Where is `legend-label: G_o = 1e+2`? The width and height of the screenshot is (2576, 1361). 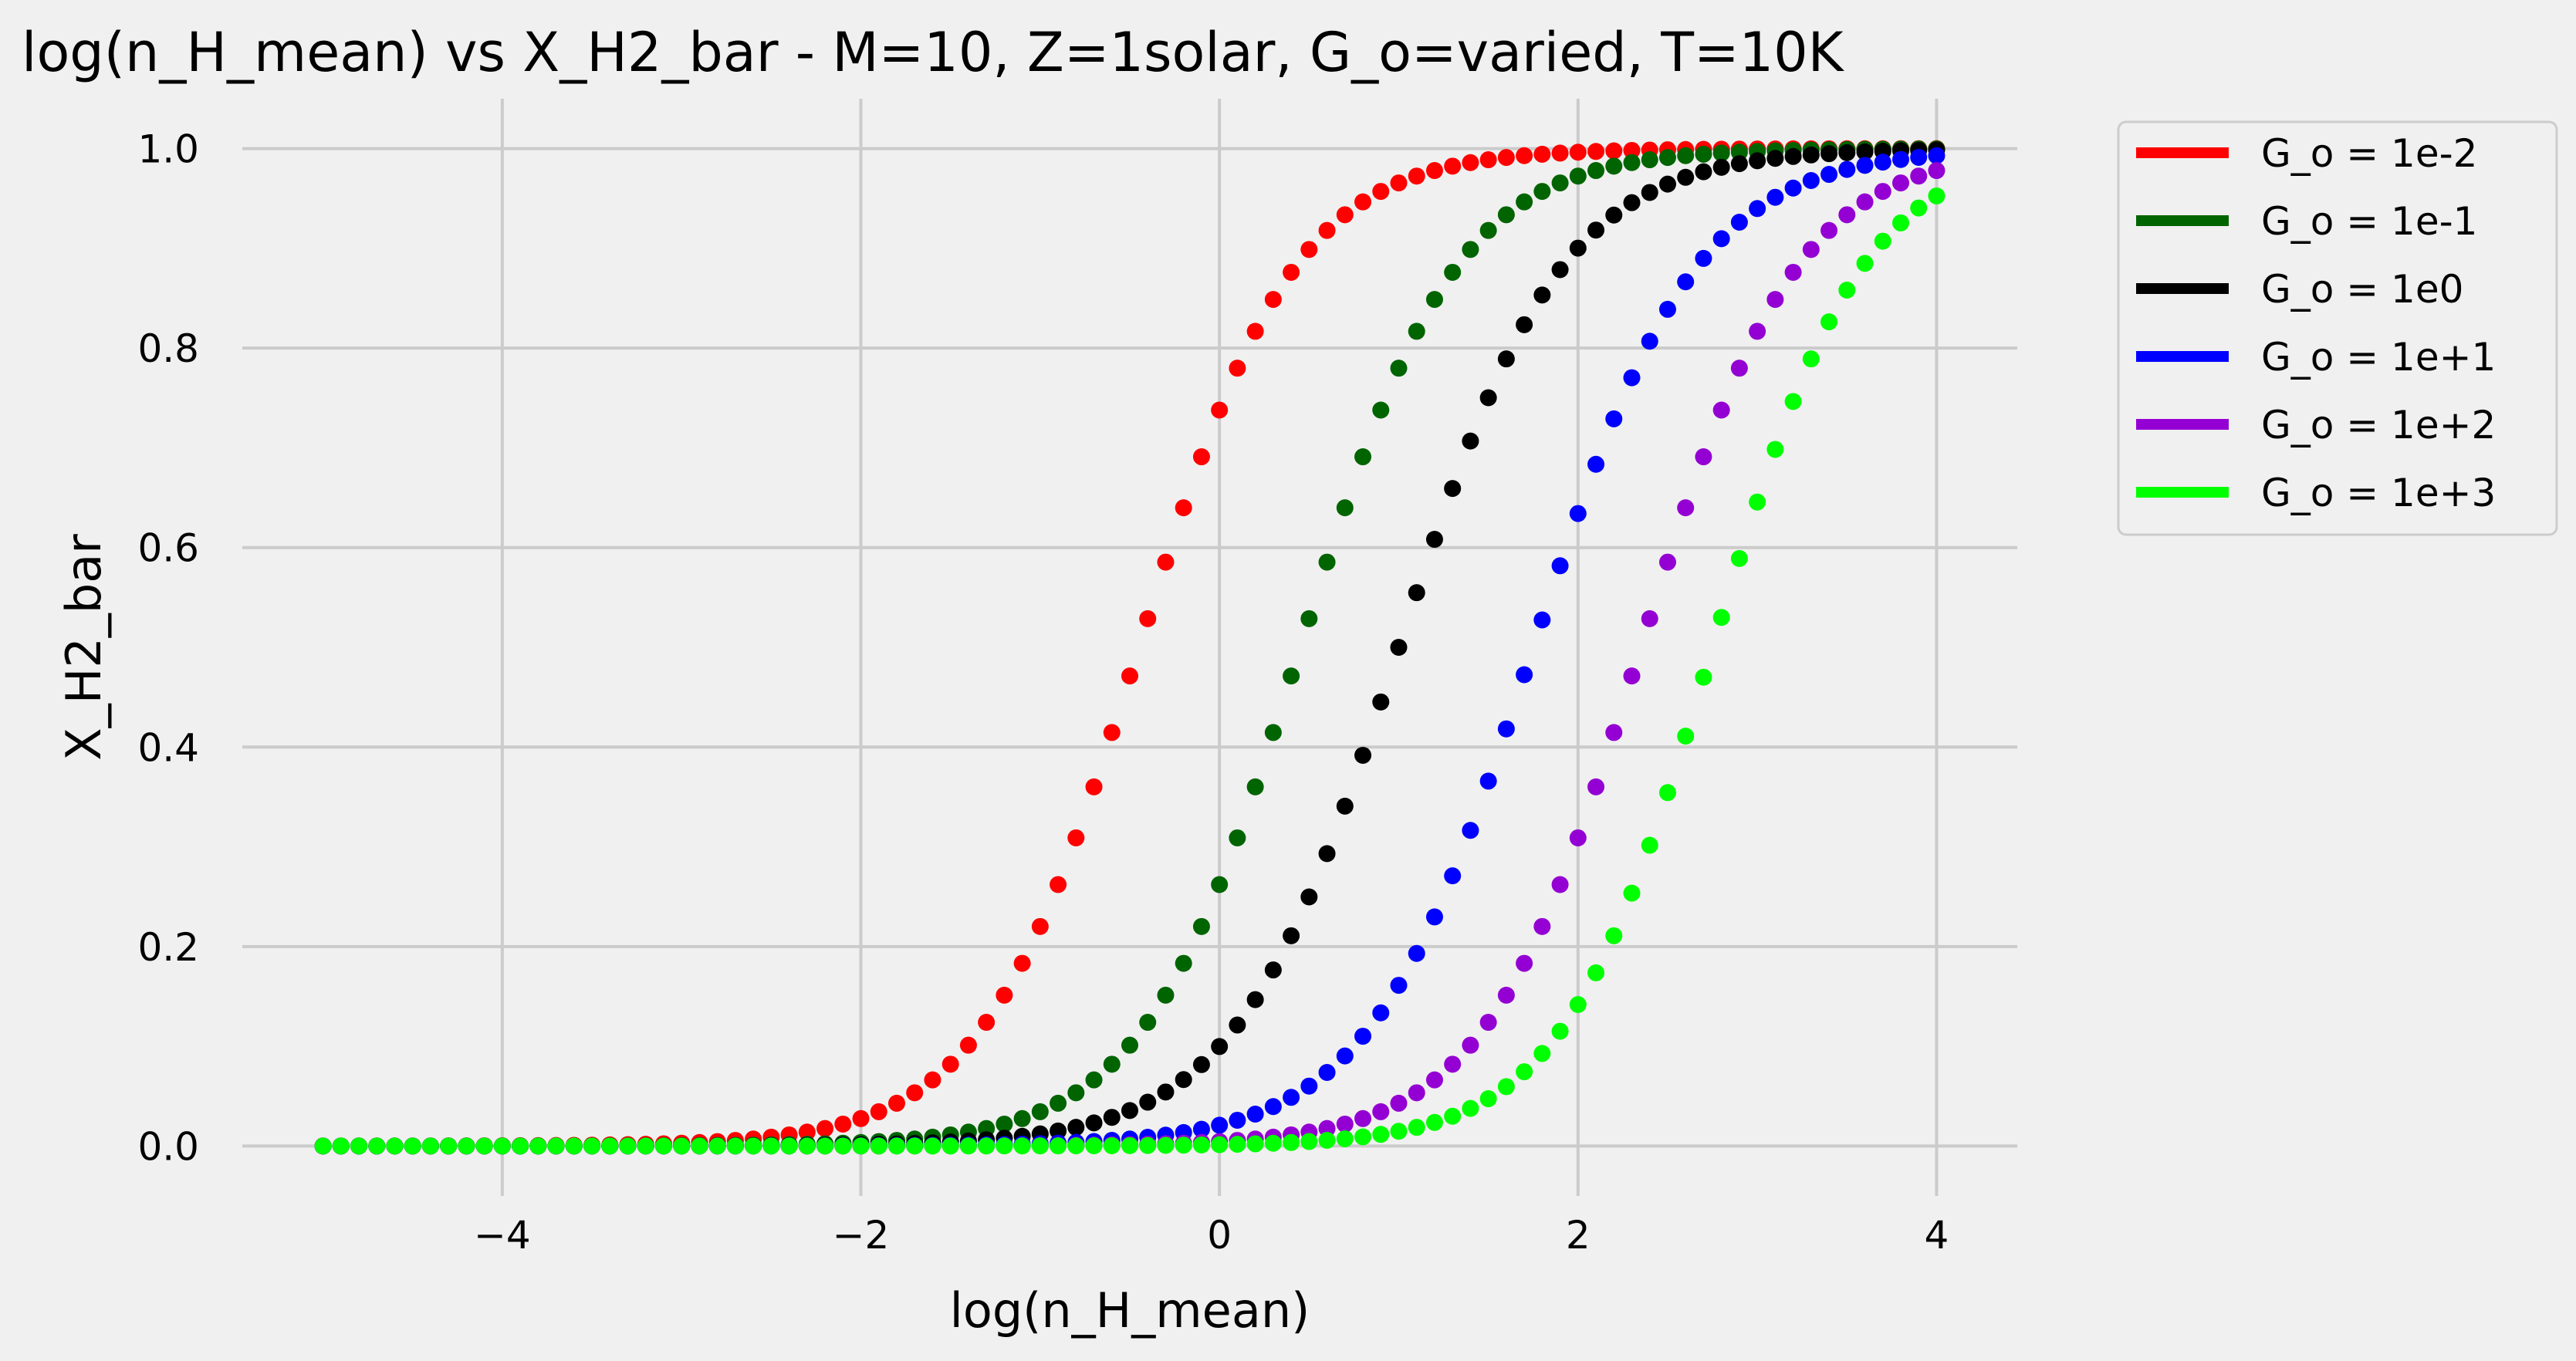
legend-label: G_o = 1e+2 is located at coordinates (2378, 425).